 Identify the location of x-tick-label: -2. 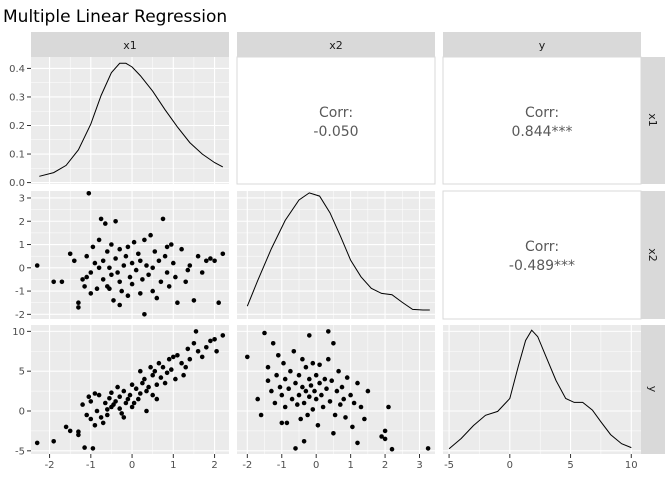
(50, 465).